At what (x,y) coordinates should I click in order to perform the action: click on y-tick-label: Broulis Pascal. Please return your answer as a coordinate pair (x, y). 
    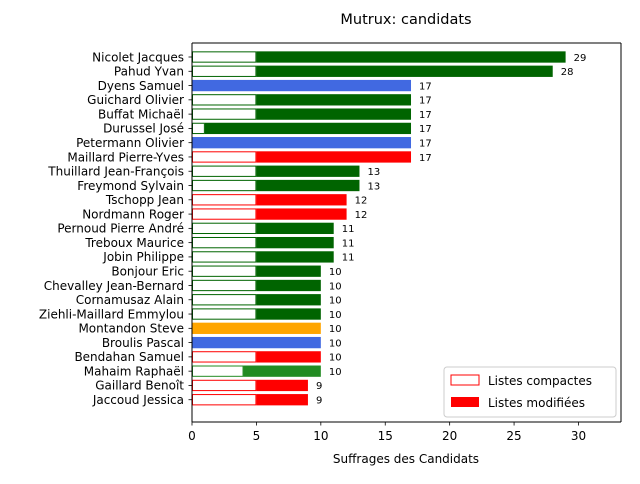
    Looking at the image, I should click on (143, 343).